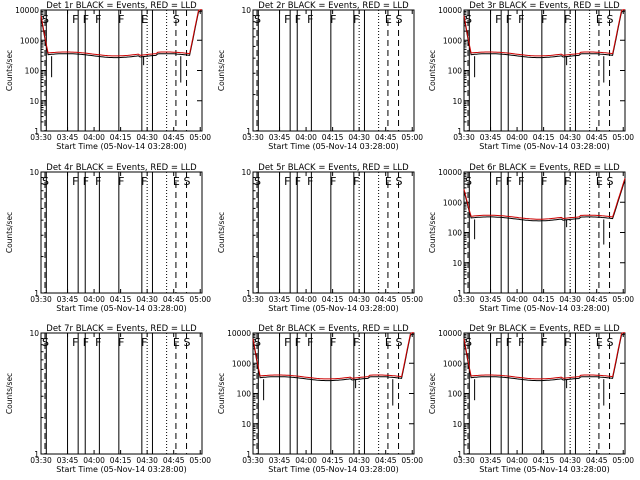  I want to click on panel-title: Det 9r BLACK = Events, RED = LLD, so click(544, 329).